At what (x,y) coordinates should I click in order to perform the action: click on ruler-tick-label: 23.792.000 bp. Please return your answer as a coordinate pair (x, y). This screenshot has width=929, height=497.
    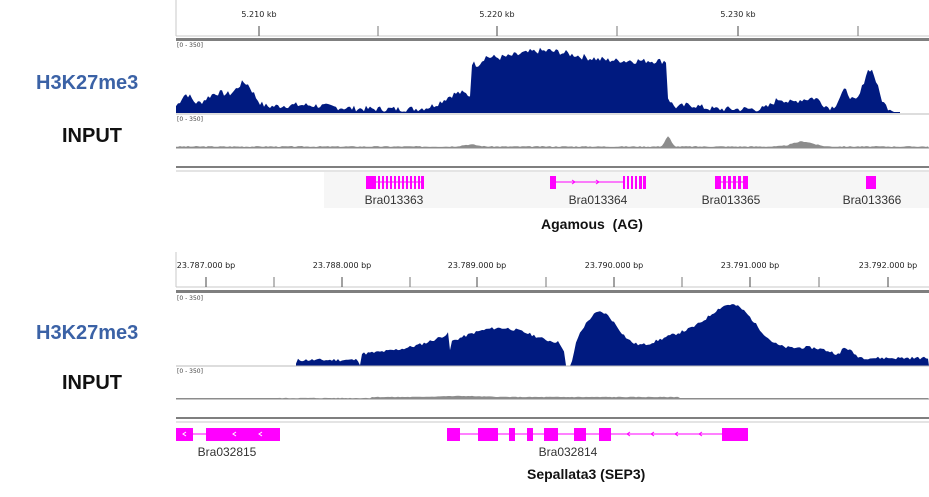
    Looking at the image, I should click on (888, 265).